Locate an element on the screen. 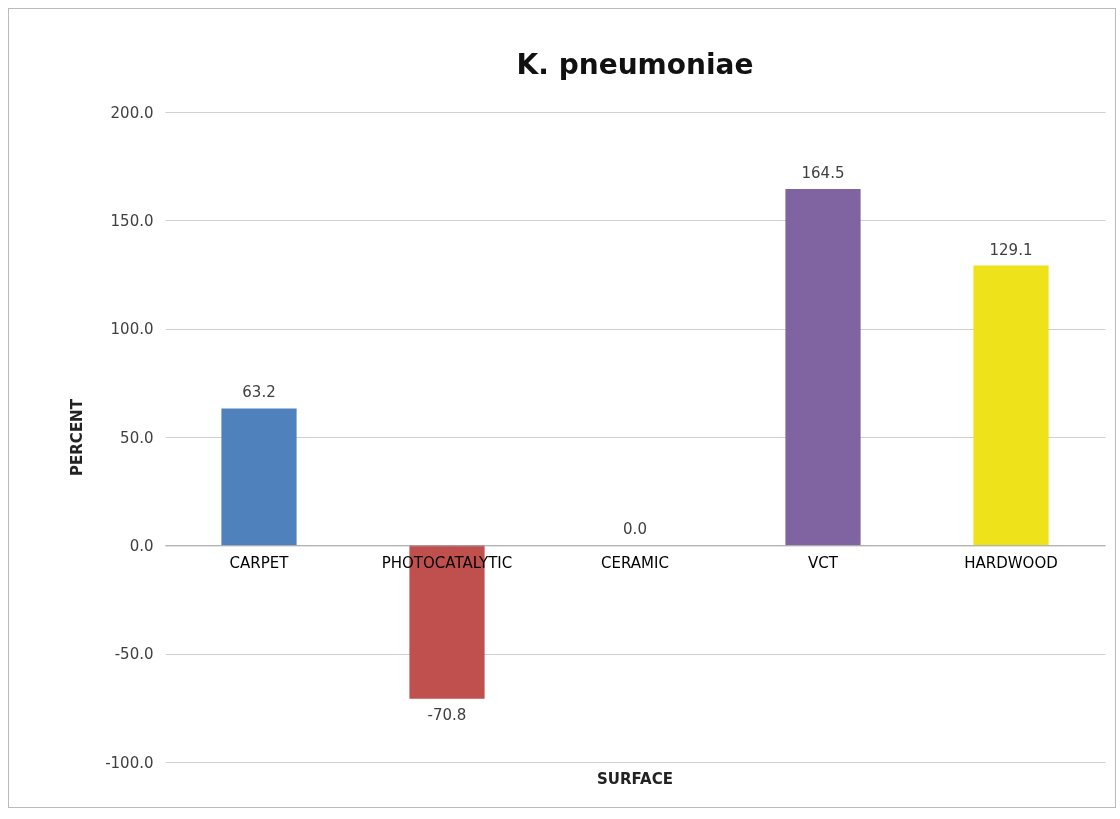  data-label: 129.1 is located at coordinates (1011, 249).